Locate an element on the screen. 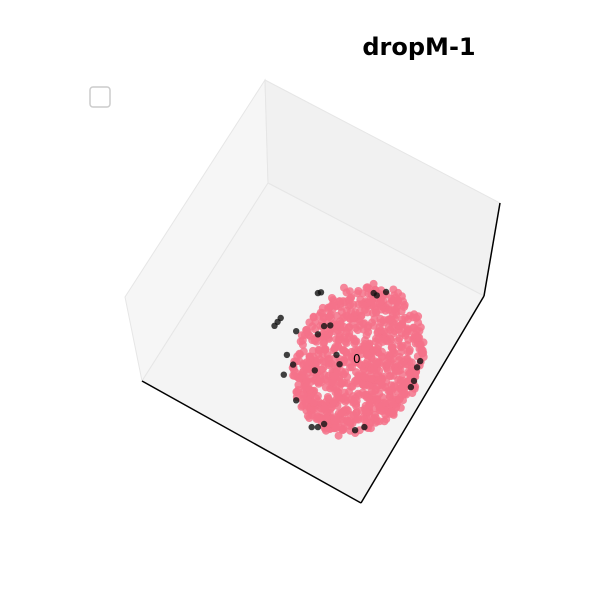  legend-box is located at coordinates (100, 97).